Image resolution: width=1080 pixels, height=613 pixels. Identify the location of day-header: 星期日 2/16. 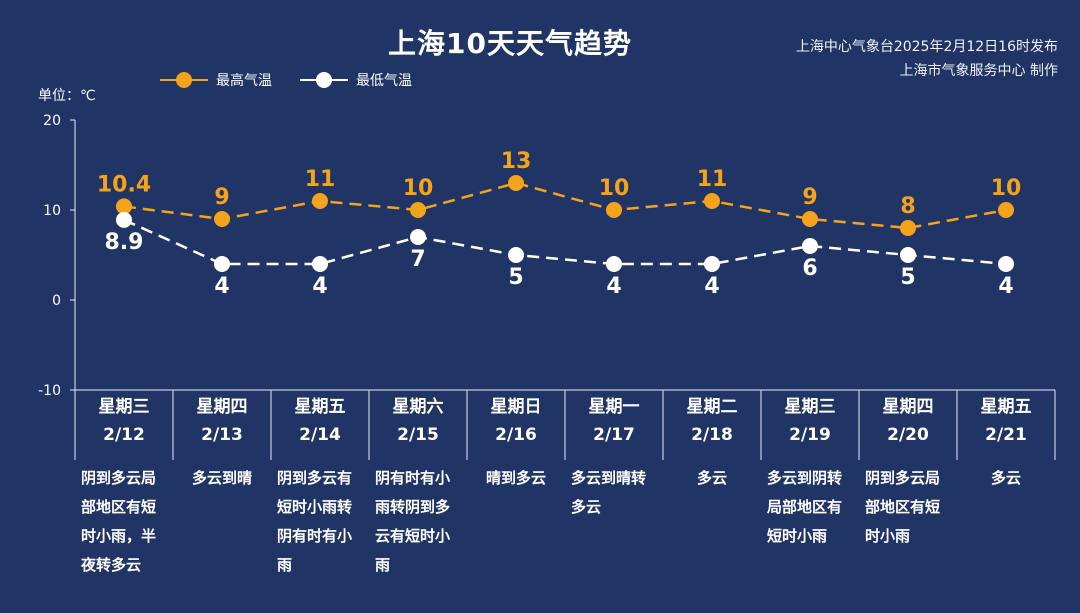
(516, 425).